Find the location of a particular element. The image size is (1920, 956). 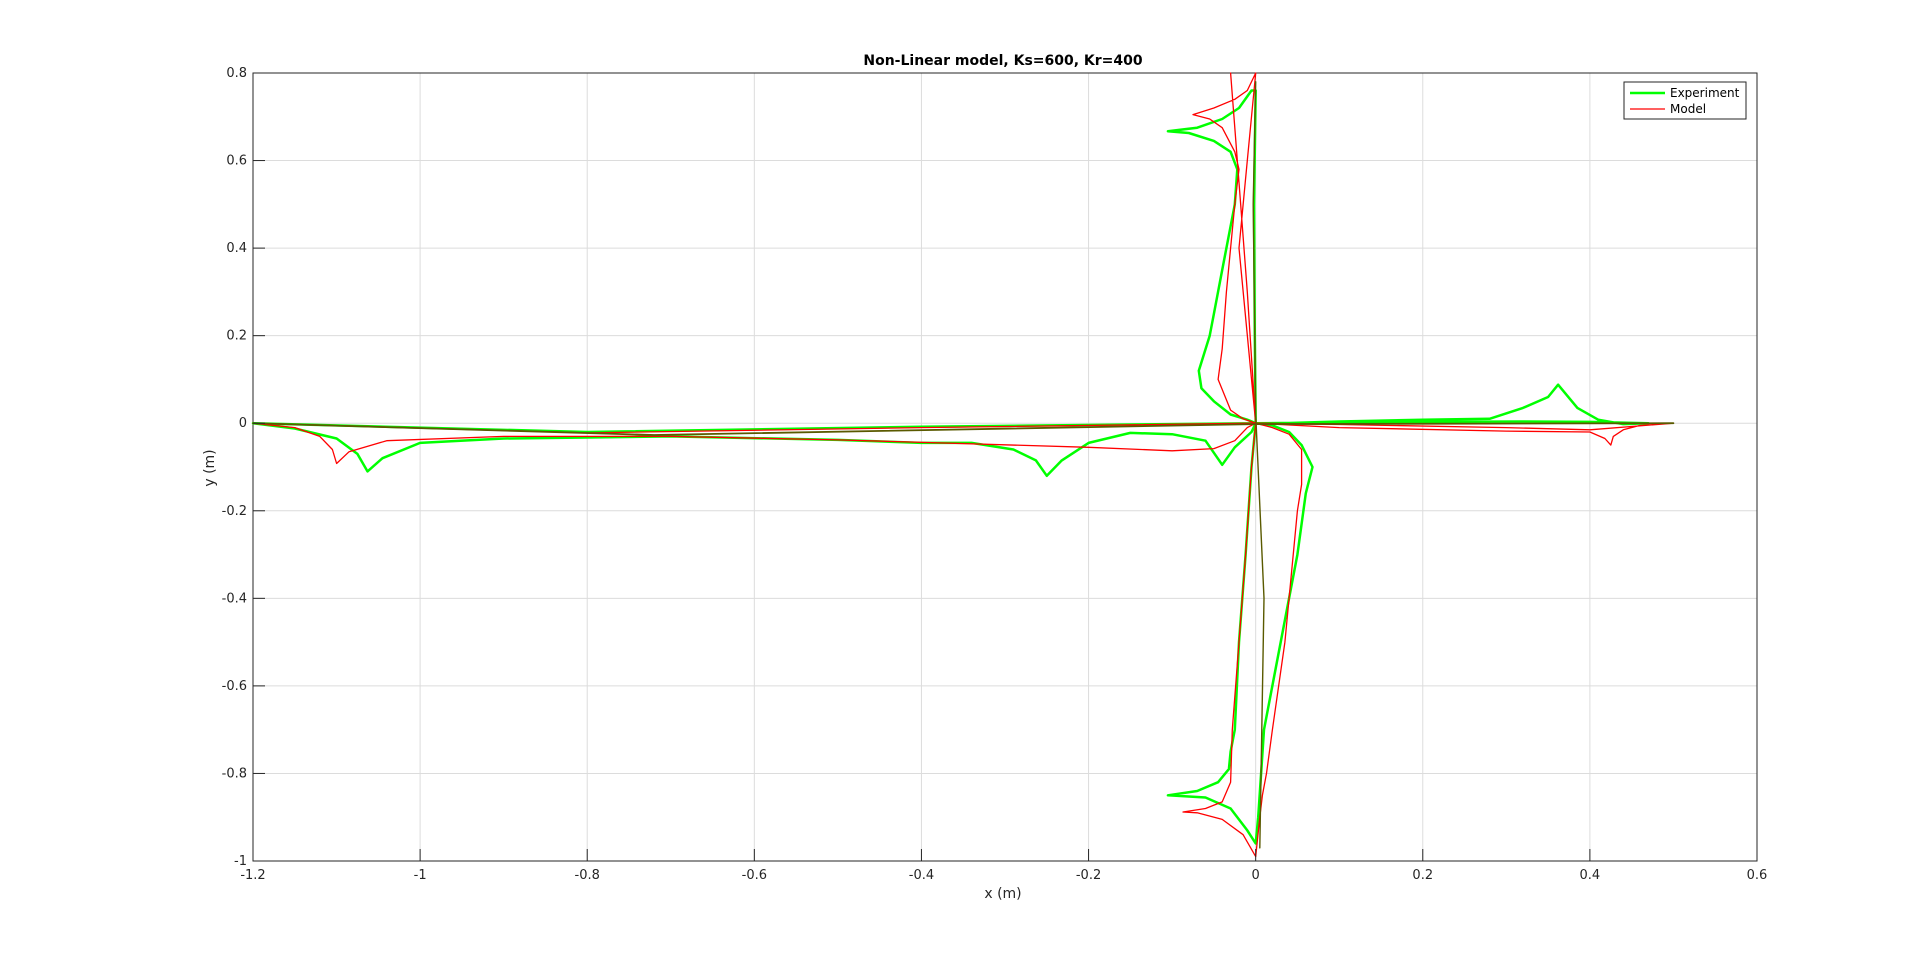

y-tick-label: -1 is located at coordinates (240, 861).